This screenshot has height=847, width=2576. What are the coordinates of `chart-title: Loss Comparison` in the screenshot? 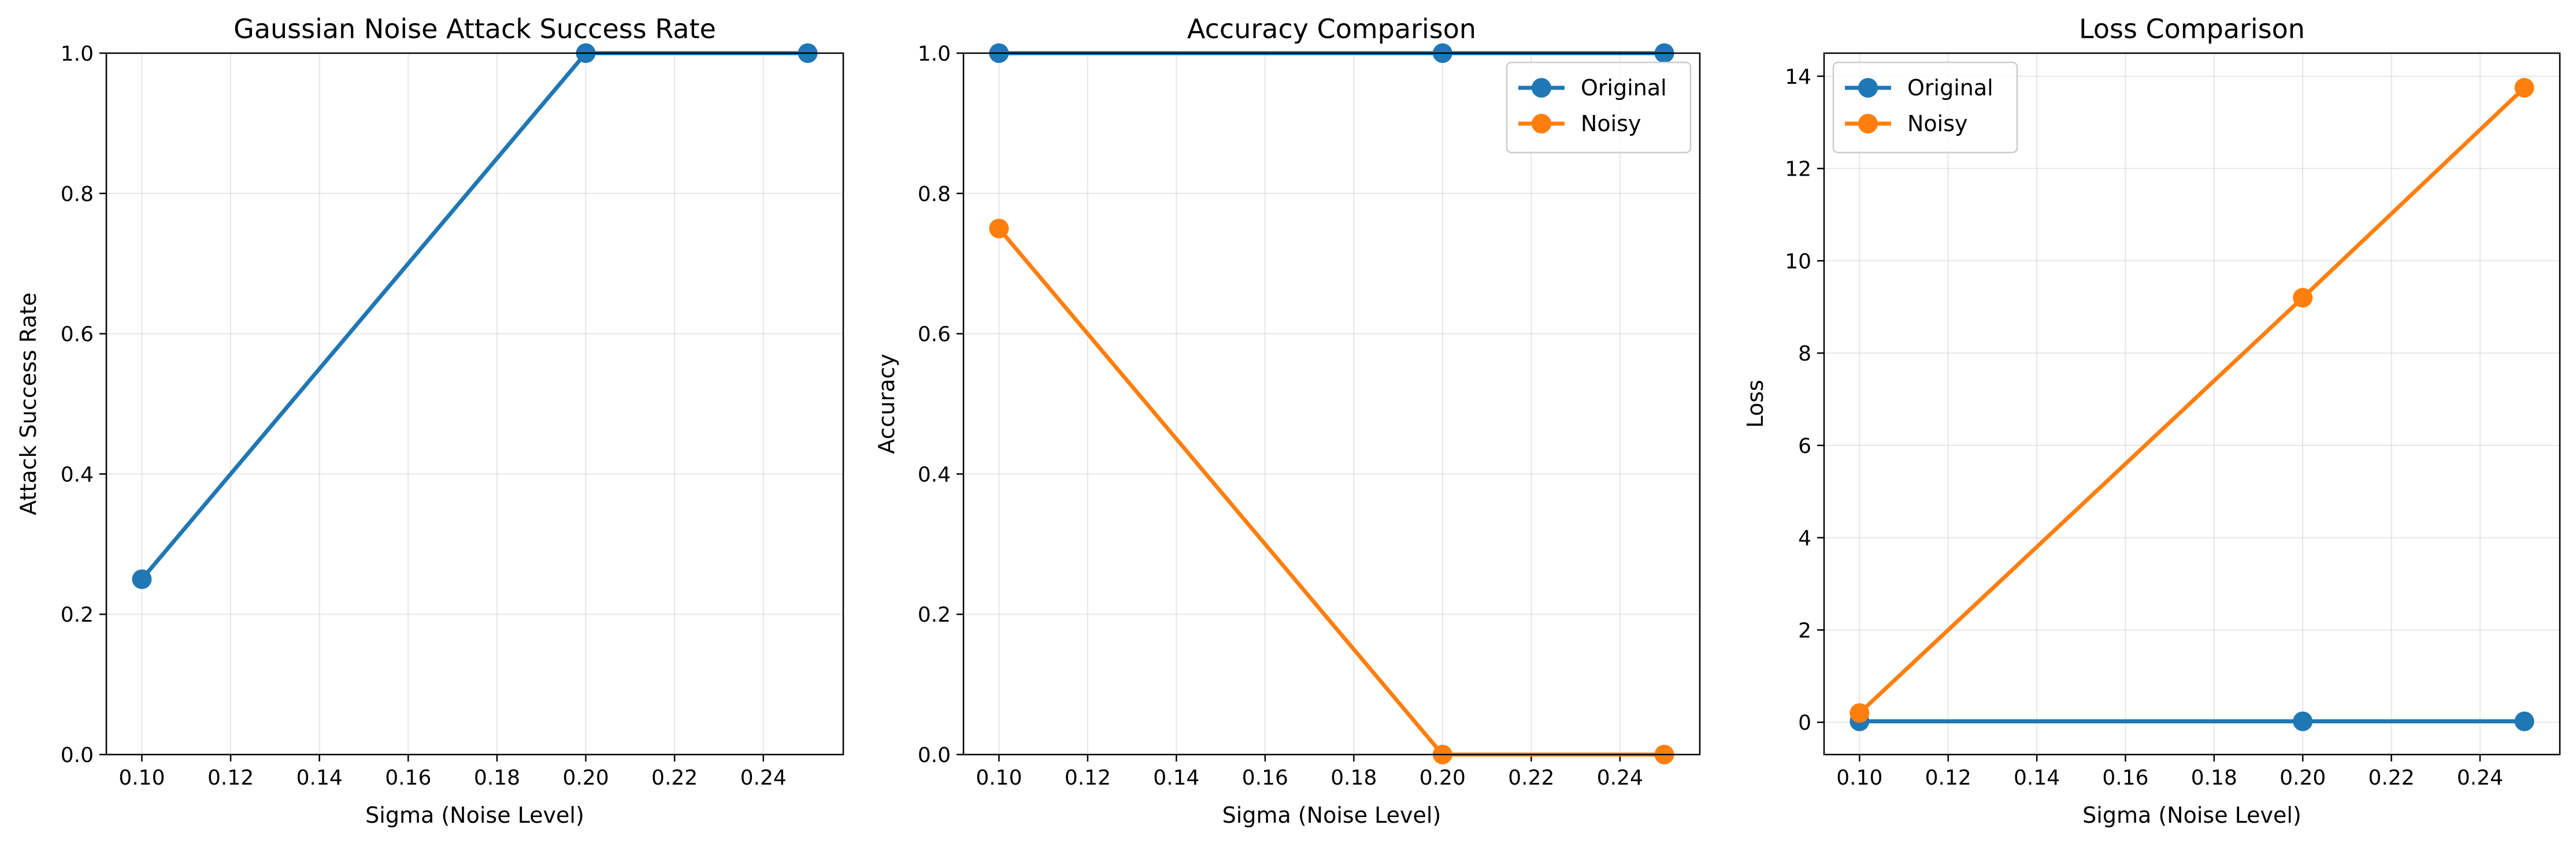 It's located at (2192, 28).